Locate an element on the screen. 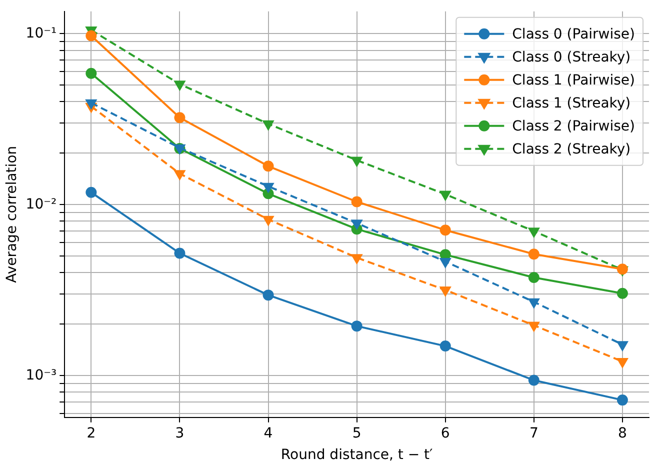  y-tick-label: 10⁻² is located at coordinates (41, 204).